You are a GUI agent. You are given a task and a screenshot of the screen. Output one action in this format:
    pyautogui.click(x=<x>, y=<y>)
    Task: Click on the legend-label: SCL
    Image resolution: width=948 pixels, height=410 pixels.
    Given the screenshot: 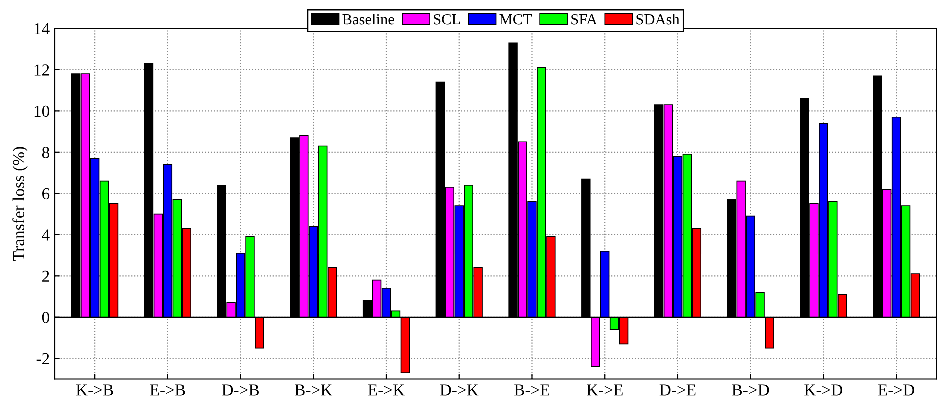 What is the action you would take?
    pyautogui.click(x=447, y=19)
    